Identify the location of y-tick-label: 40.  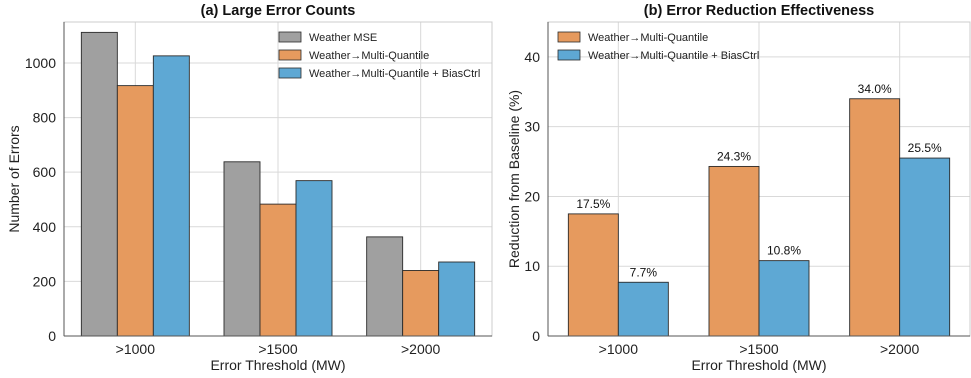
(532, 57).